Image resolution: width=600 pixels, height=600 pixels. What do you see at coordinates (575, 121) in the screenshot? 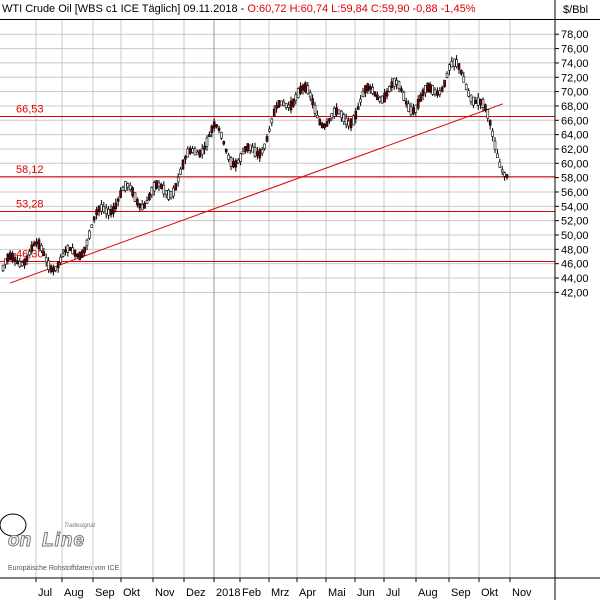
I see `y-tick-label: 66,00` at bounding box center [575, 121].